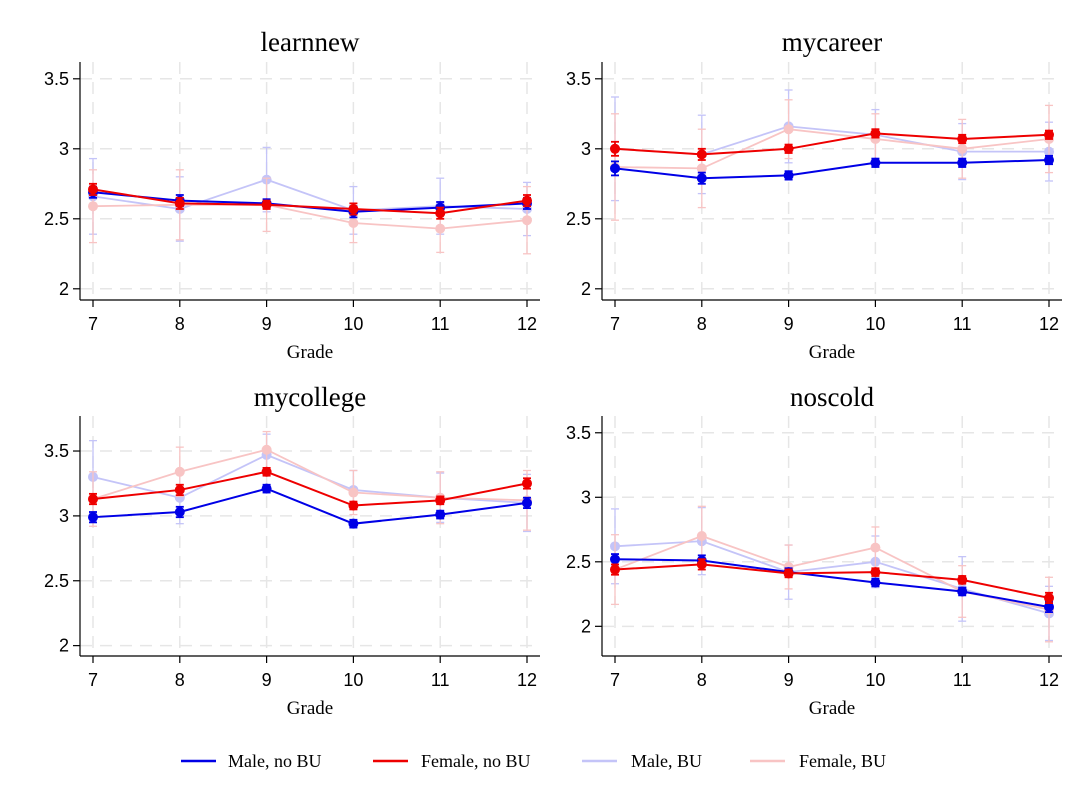 The width and height of the screenshot is (1080, 810). What do you see at coordinates (476, 761) in the screenshot?
I see `legend-label: Female, no BU` at bounding box center [476, 761].